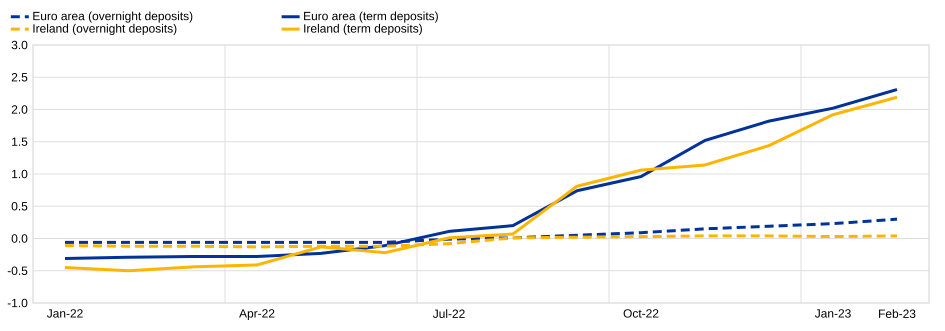 Image resolution: width=945 pixels, height=331 pixels. I want to click on x-tick-label: Jan-23, so click(832, 313).